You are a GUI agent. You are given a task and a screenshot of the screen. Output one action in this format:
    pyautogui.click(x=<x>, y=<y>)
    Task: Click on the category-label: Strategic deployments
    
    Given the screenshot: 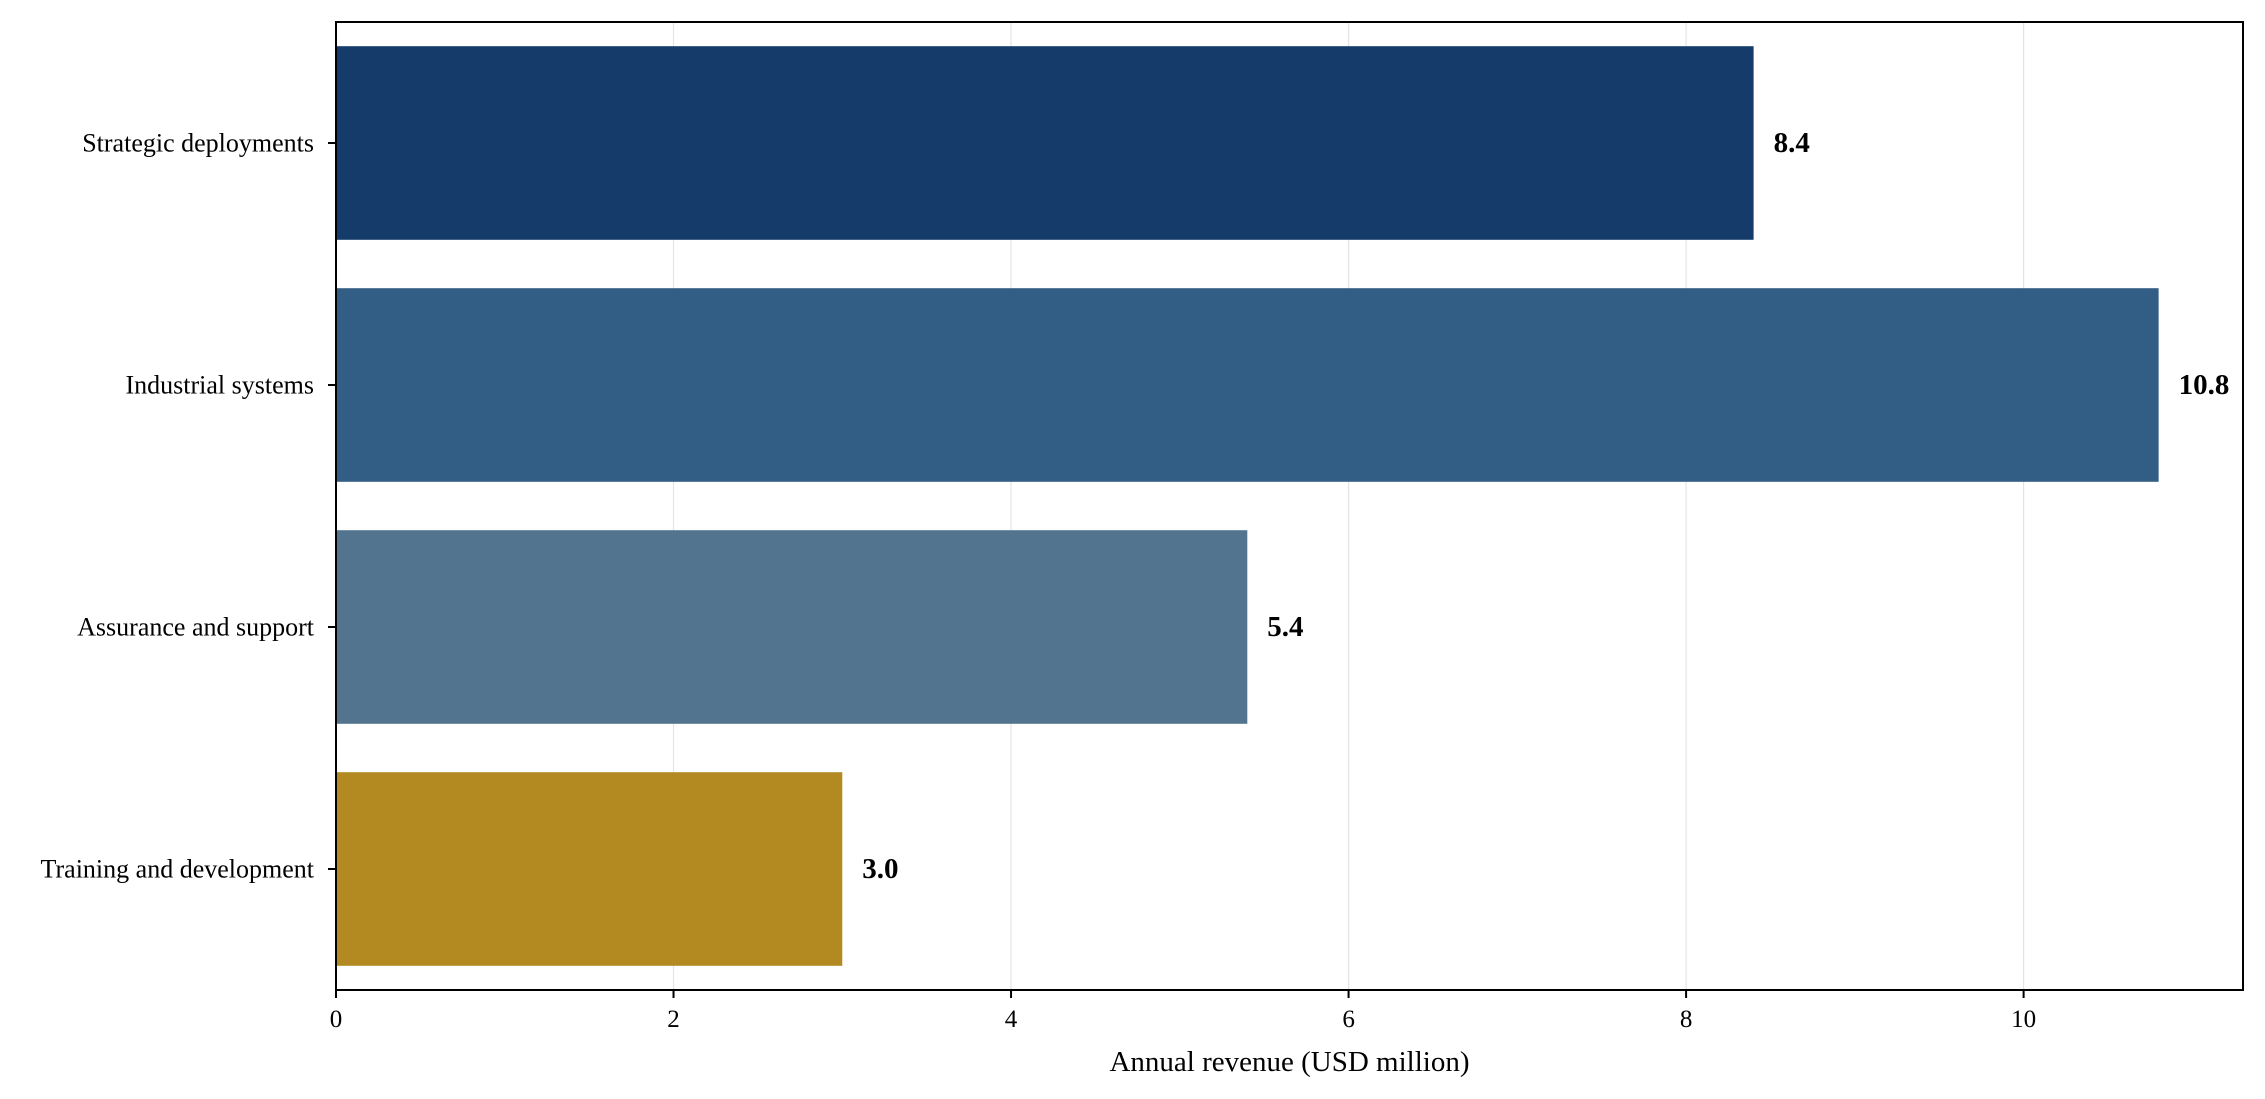 What is the action you would take?
    pyautogui.click(x=198, y=143)
    